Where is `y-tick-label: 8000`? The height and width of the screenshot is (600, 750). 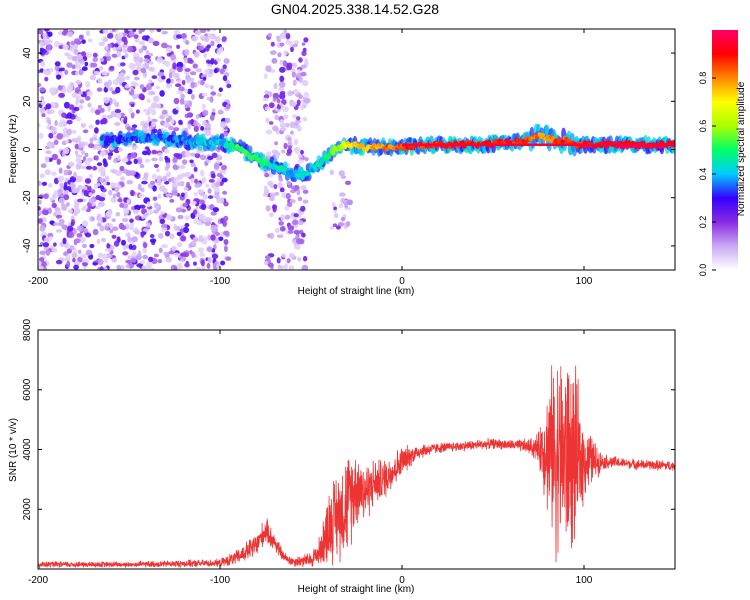
y-tick-label: 8000 is located at coordinates (27, 329).